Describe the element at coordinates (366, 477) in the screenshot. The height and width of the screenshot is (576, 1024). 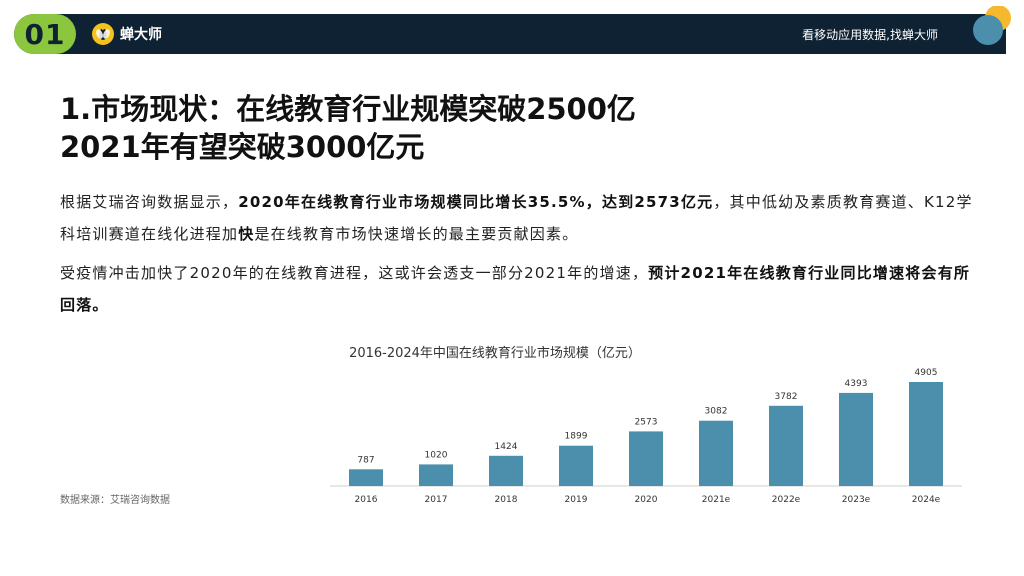
I see `bar-2016` at that location.